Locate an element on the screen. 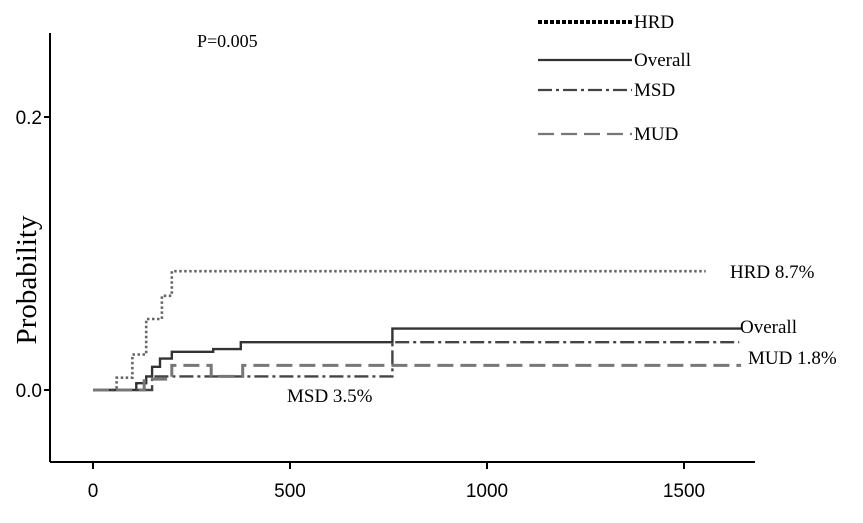  y-axis-label: Probability is located at coordinates (27, 279).